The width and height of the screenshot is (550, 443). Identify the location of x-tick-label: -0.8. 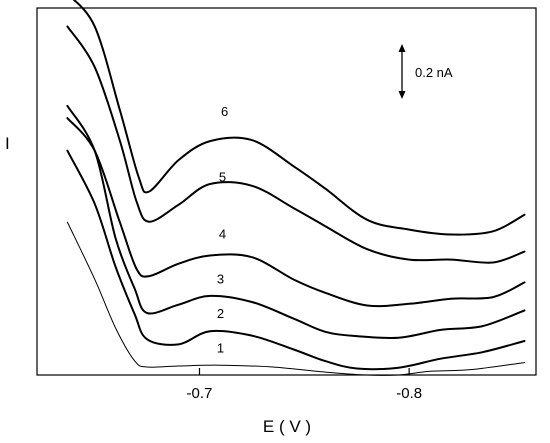
(409, 393).